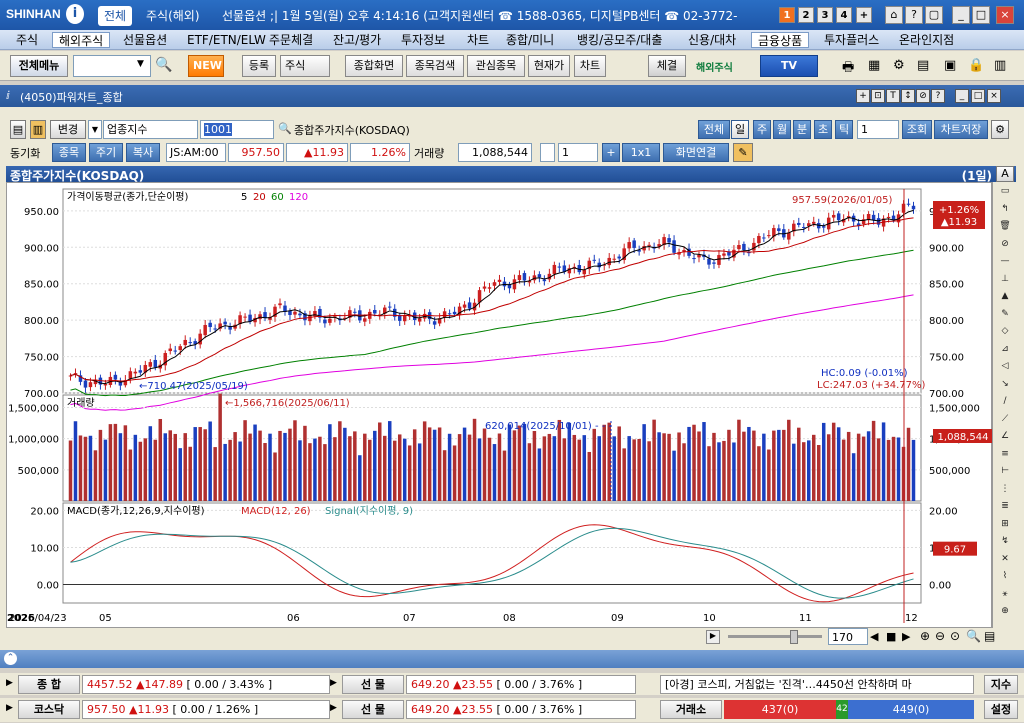 This screenshot has height=723, width=1024. I want to click on drawing-tool-icon: ◁, so click(1005, 366).